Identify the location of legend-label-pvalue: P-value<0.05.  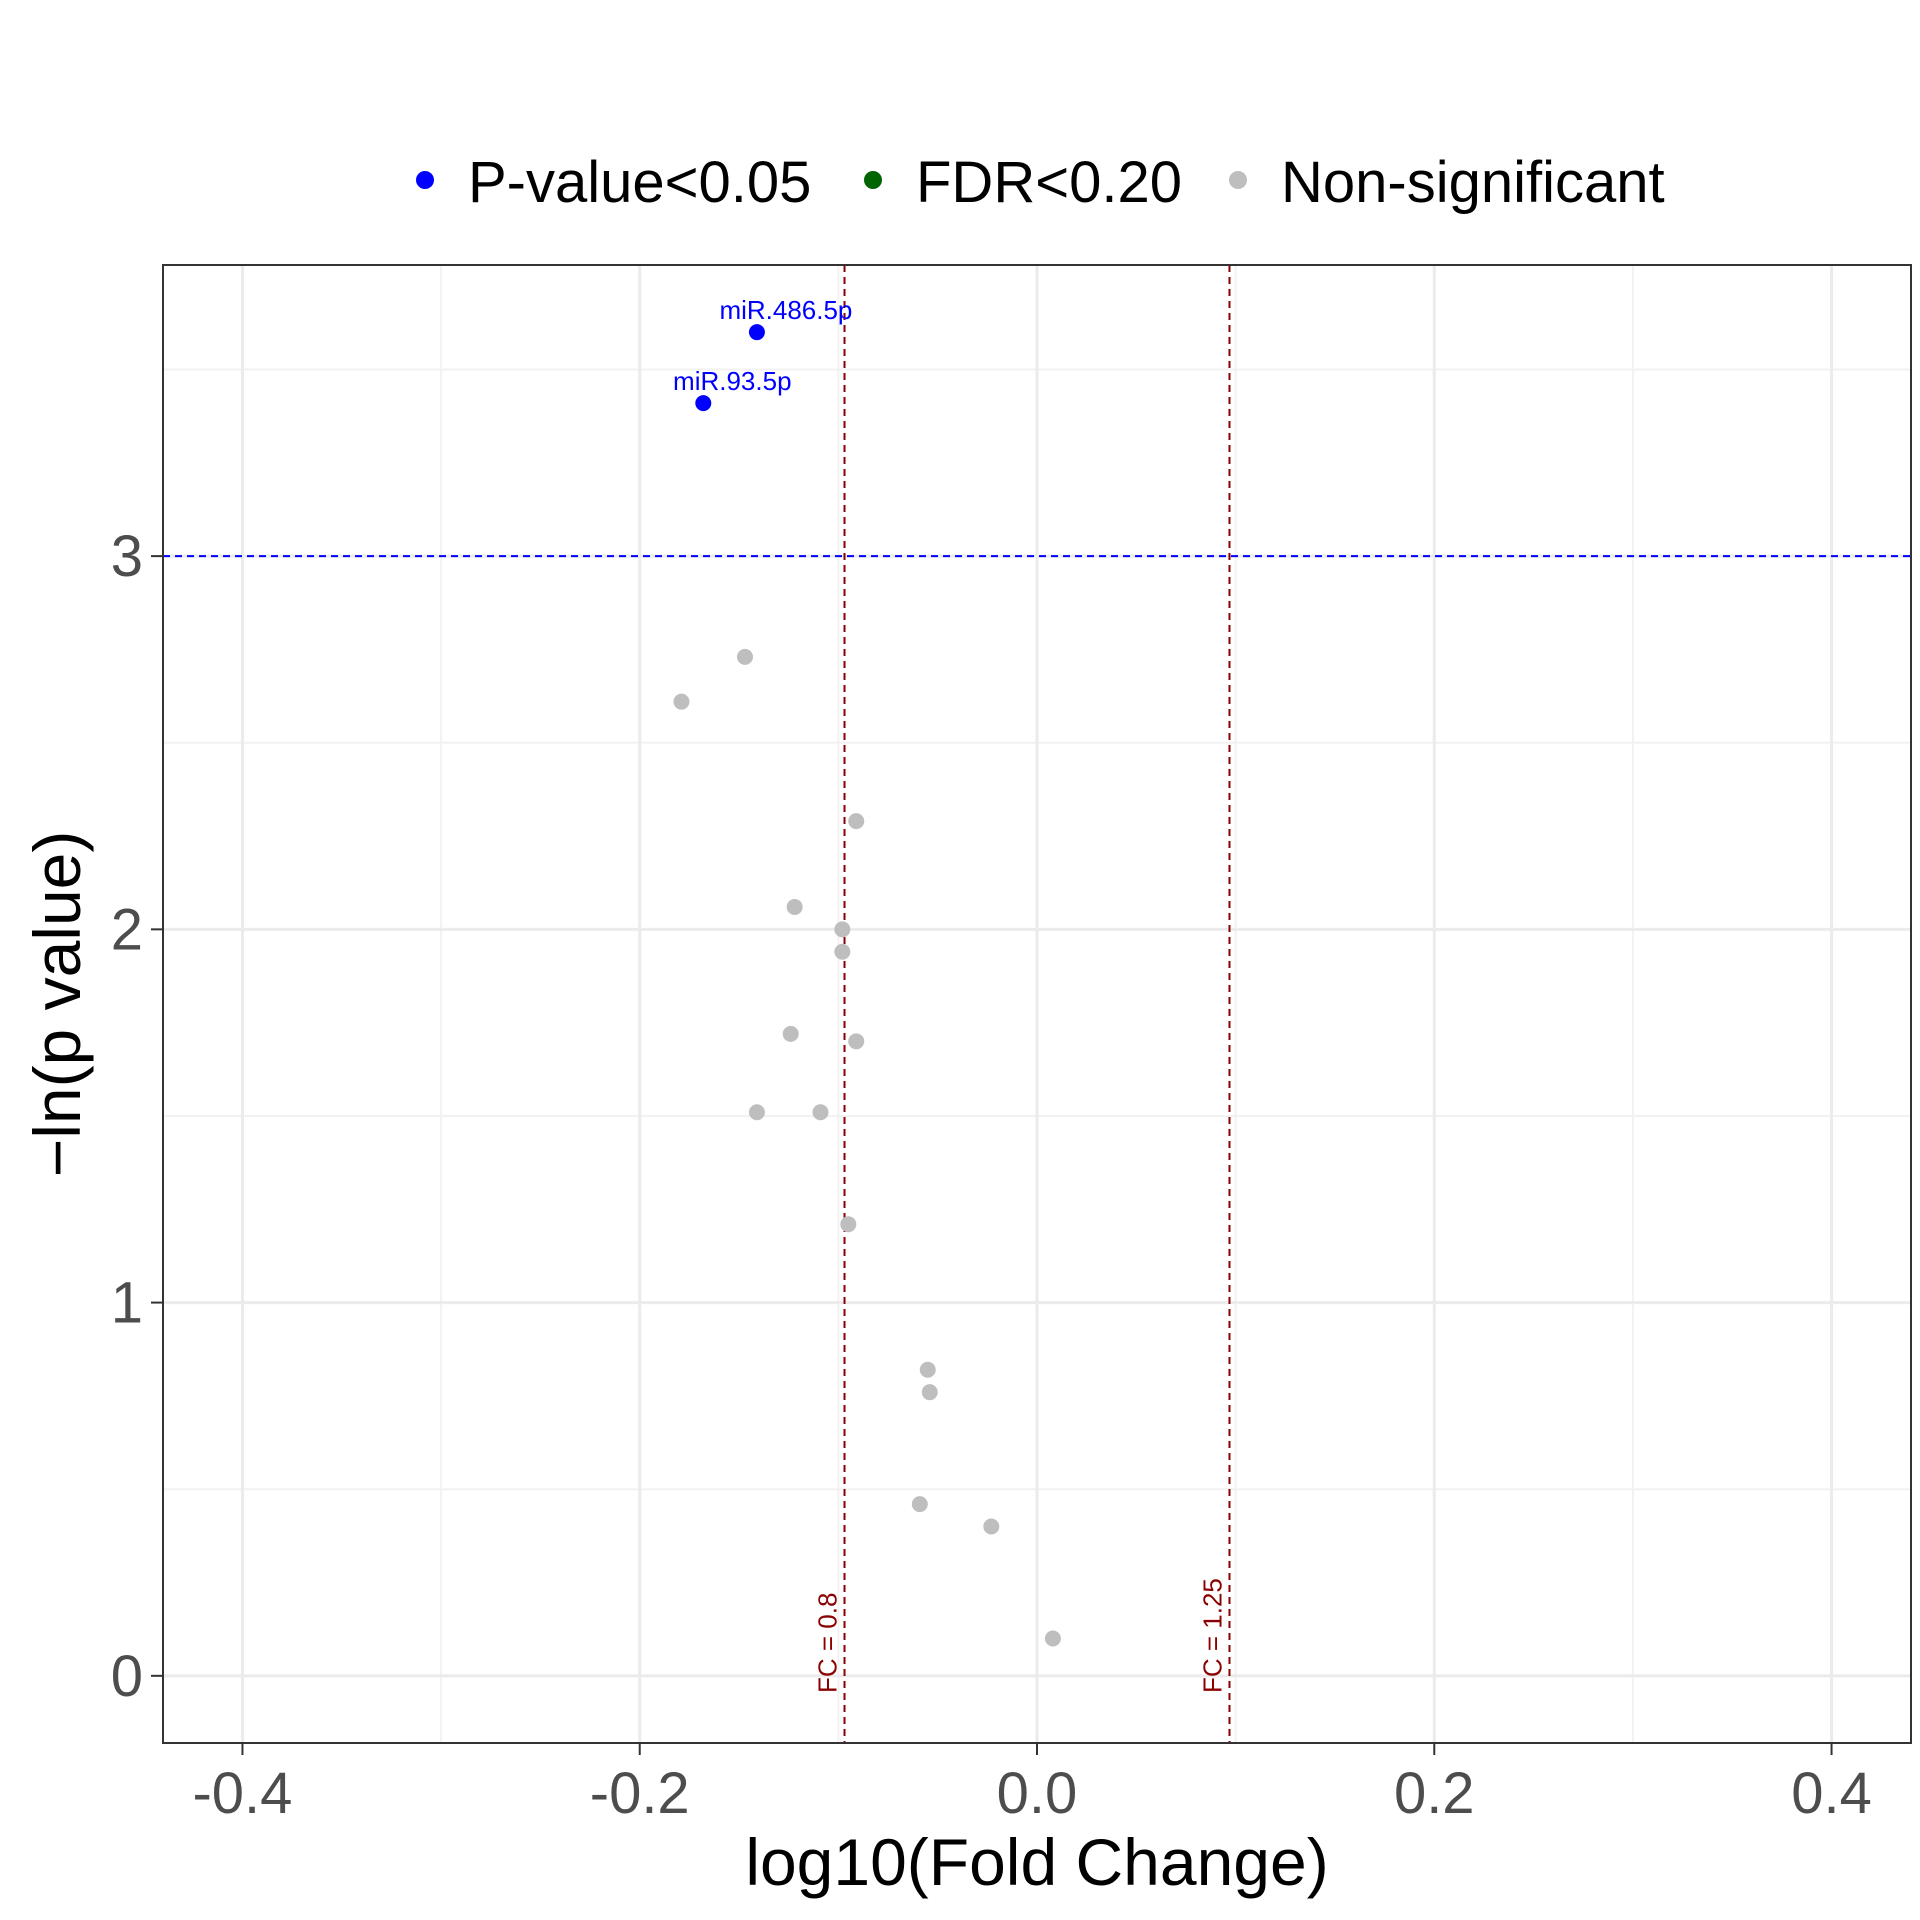
(639, 182).